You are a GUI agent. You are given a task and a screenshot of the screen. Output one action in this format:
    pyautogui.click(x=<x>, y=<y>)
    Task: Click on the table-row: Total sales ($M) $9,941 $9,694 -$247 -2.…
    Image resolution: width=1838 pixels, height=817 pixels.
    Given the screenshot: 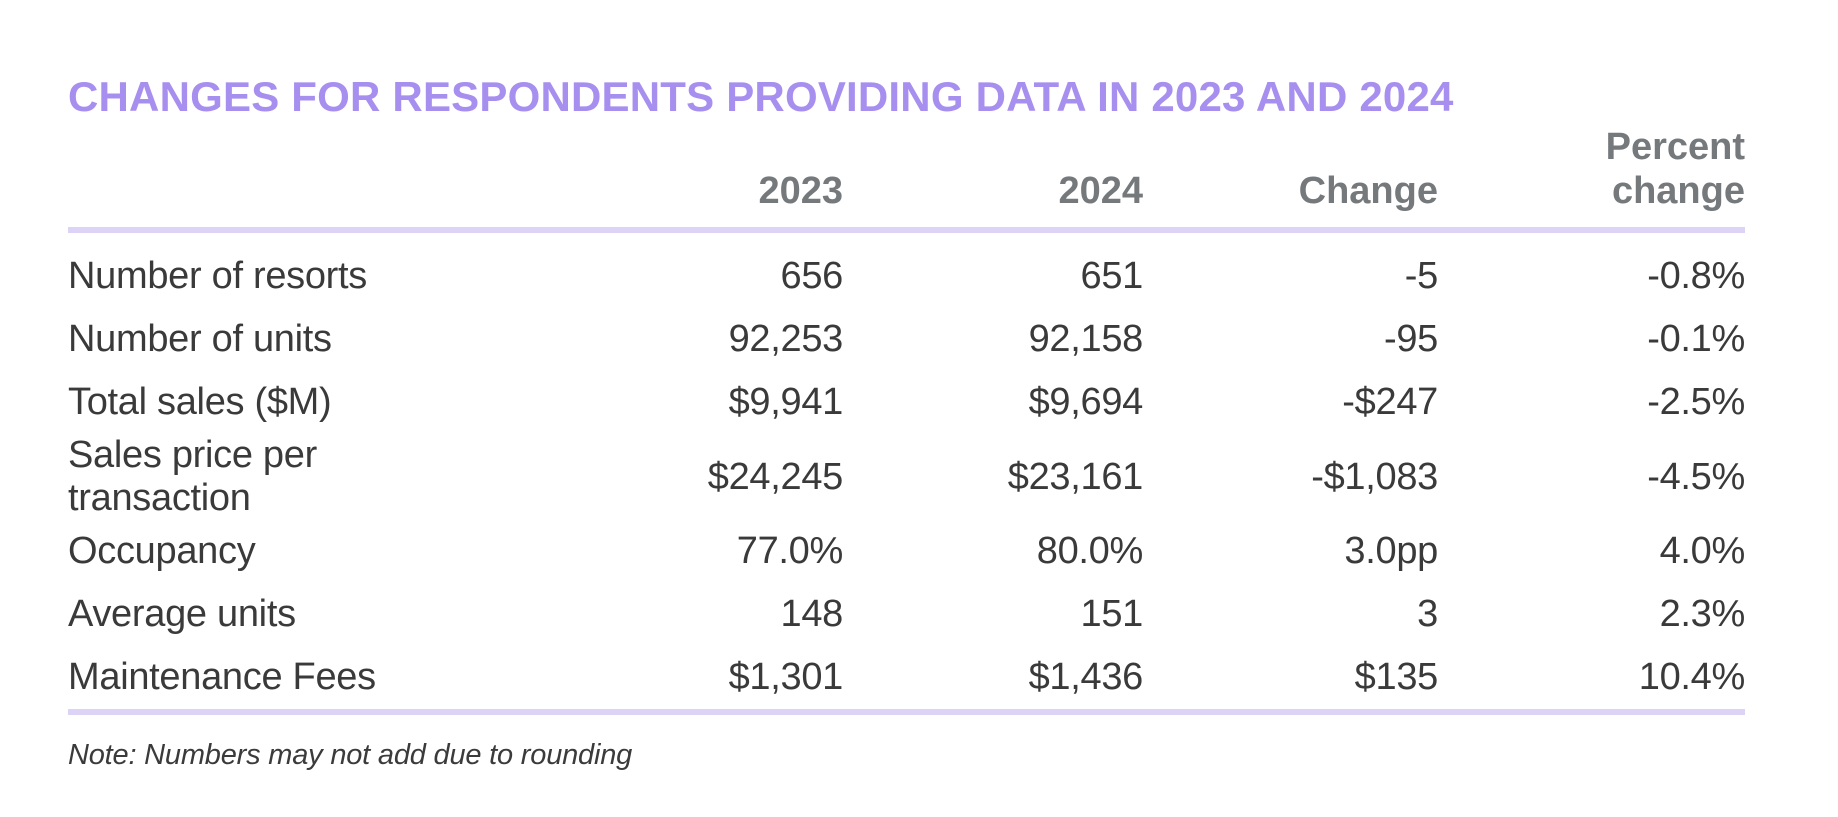 What is the action you would take?
    pyautogui.click(x=906, y=402)
    